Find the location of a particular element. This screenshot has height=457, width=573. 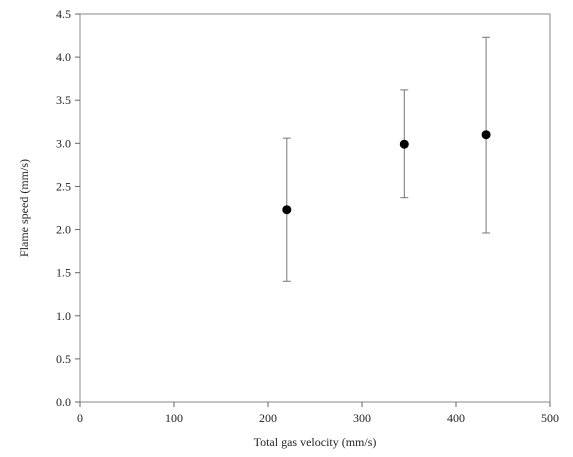

y-axis: 0.0 0.5 1.0 1.5 2.0 2.5 3.0 3.5 4.0 4.5 is located at coordinates (68, 208).